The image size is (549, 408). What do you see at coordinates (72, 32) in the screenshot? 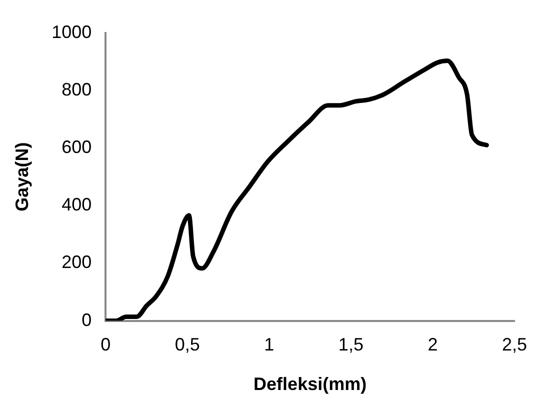
I see `y-tick-label: 1000` at bounding box center [72, 32].